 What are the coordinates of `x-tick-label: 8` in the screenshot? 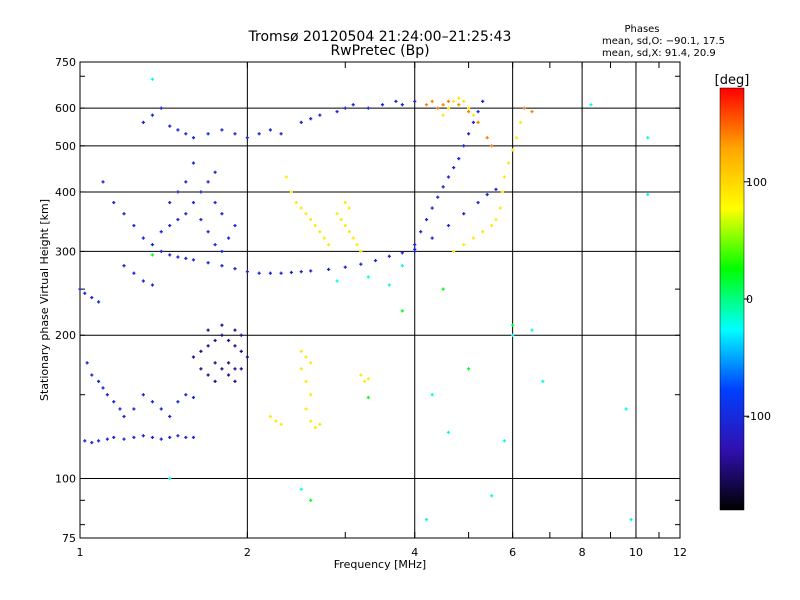 It's located at (582, 552).